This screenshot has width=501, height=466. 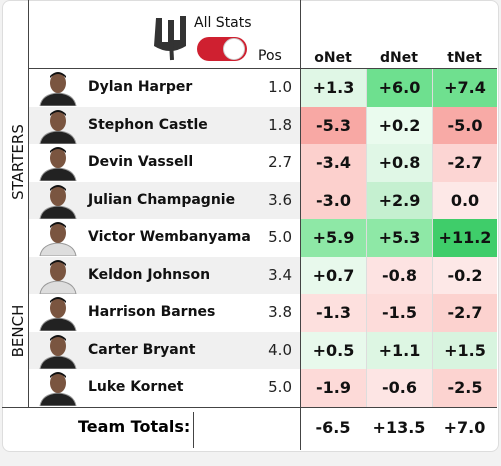 I want to click on player-name: Luke Kornet, so click(x=136, y=387).